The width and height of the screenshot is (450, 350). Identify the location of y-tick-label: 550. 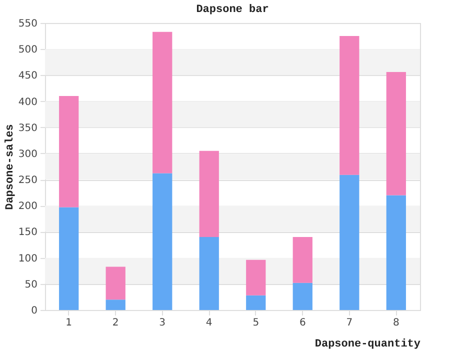
(28, 24).